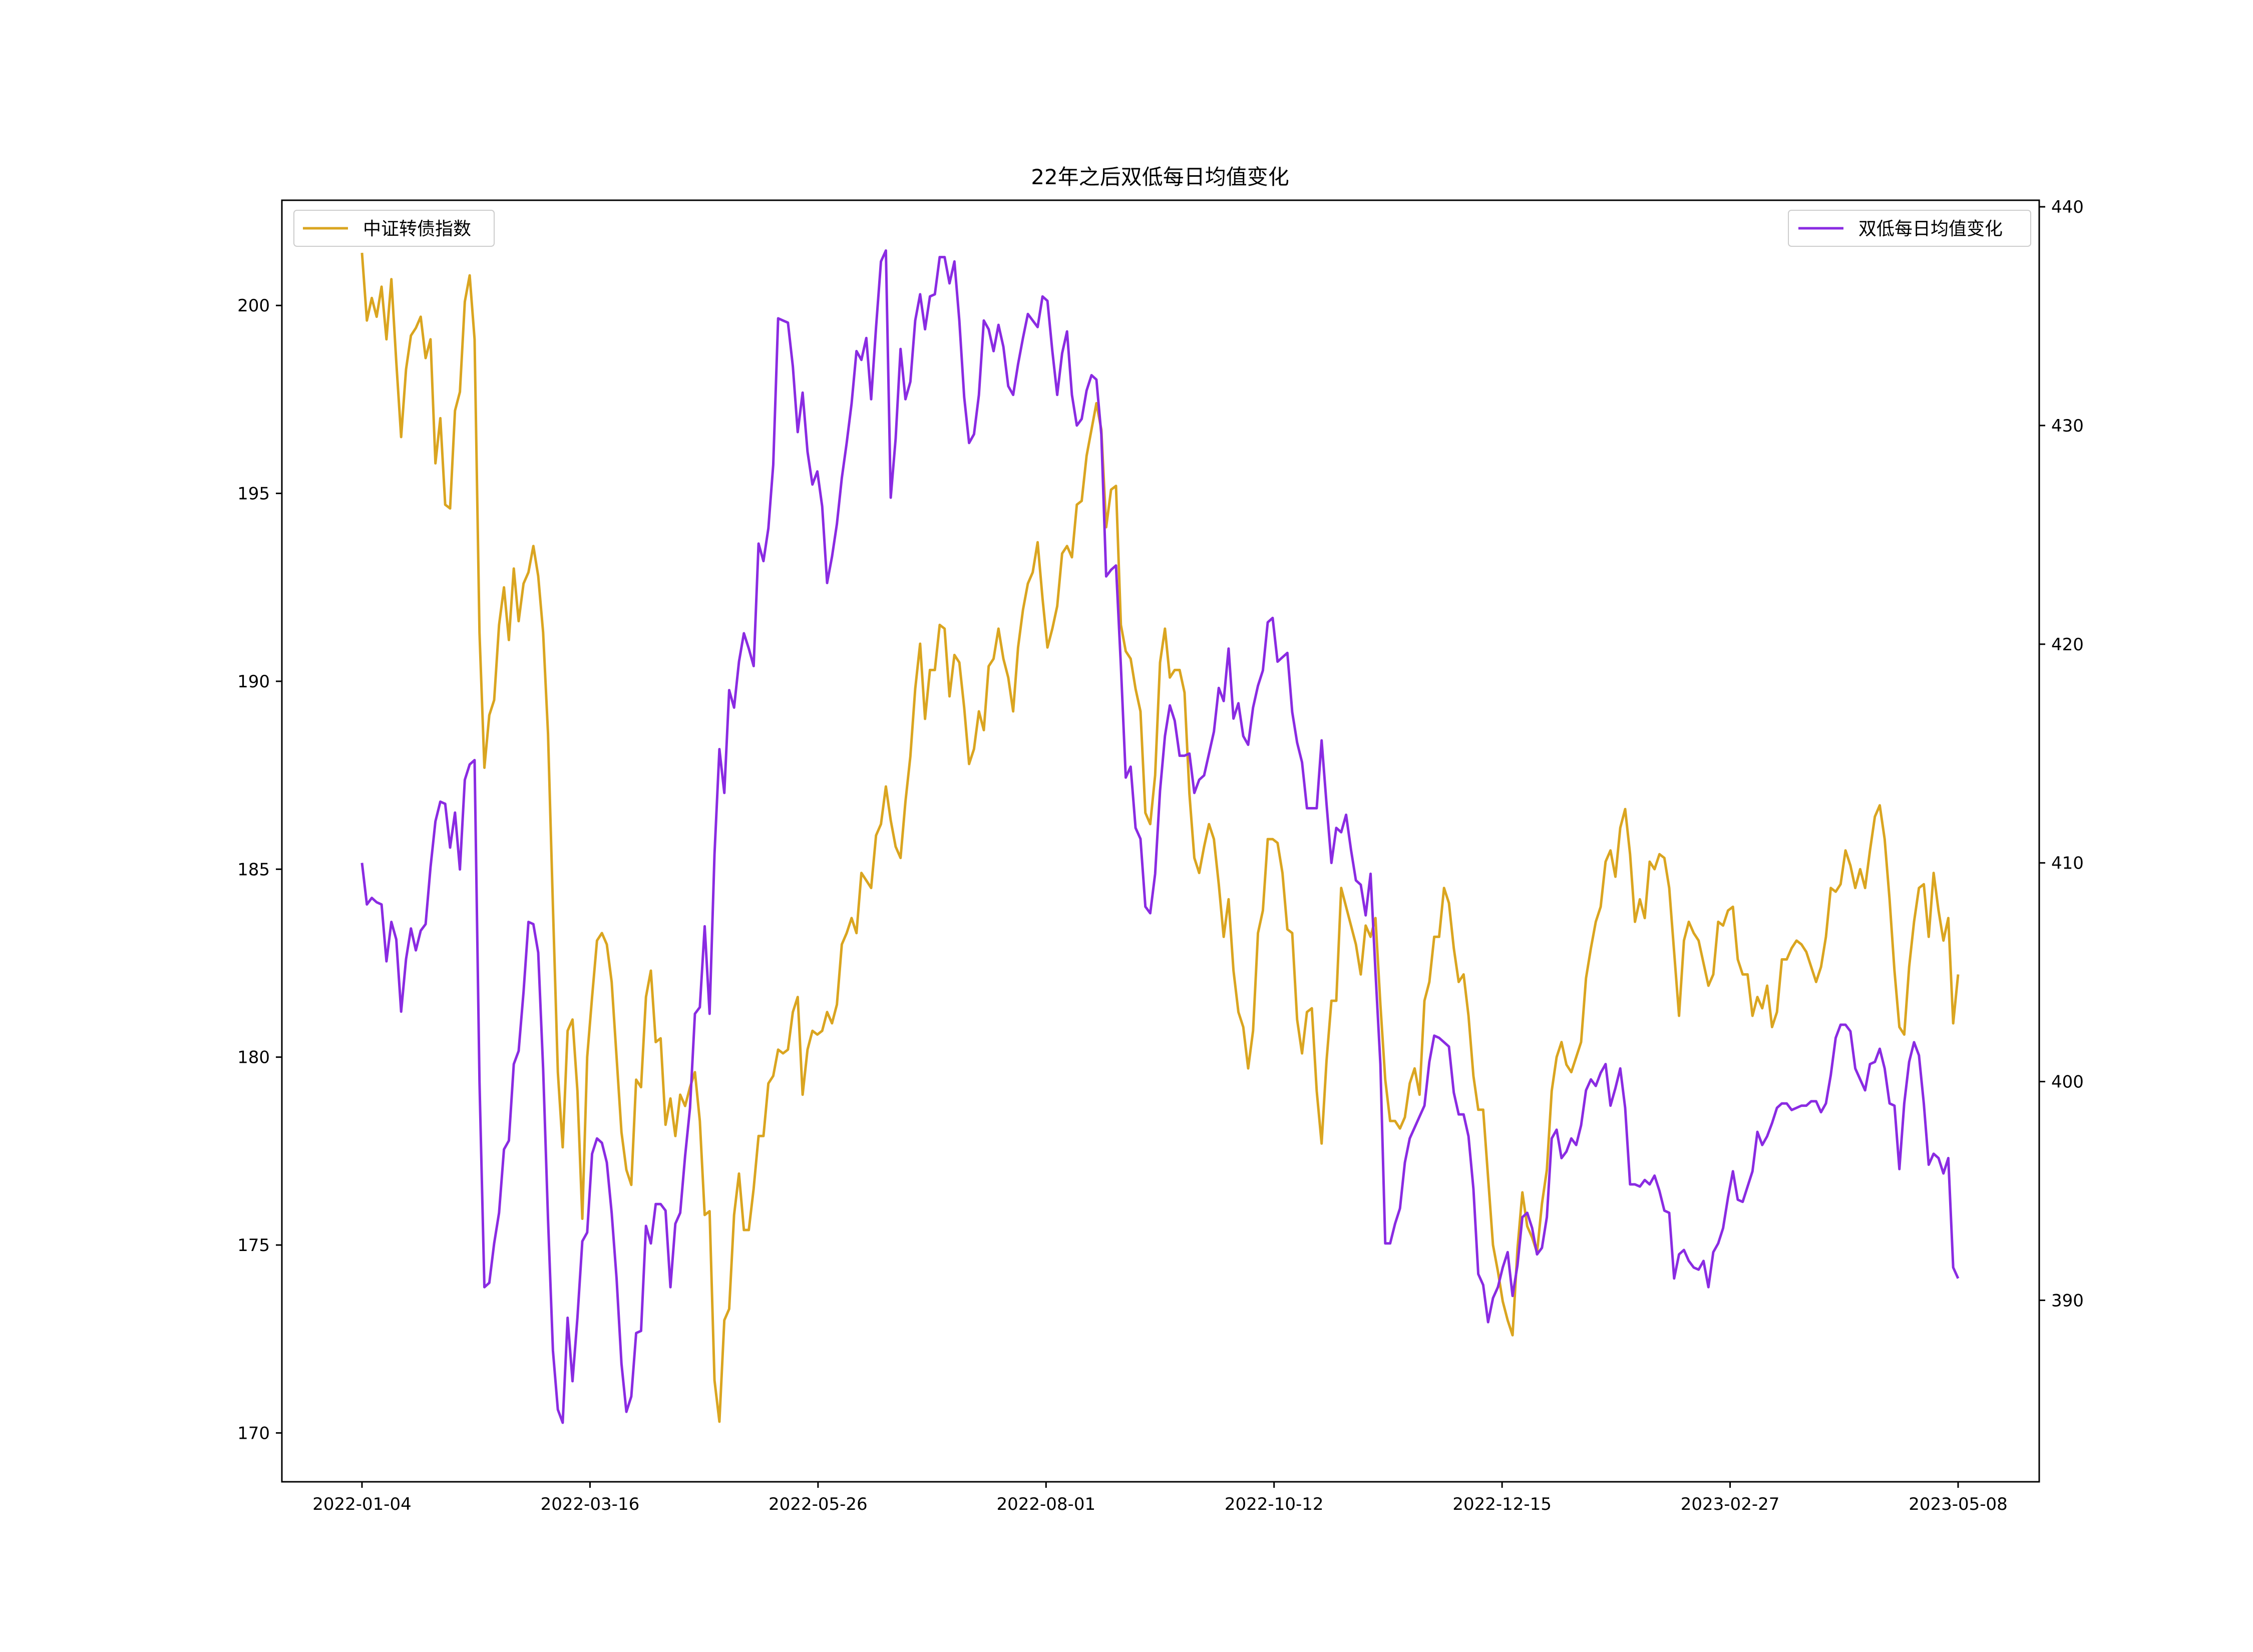  What do you see at coordinates (1731, 1504) in the screenshot?
I see `x-tick-label: 2023-02-27` at bounding box center [1731, 1504].